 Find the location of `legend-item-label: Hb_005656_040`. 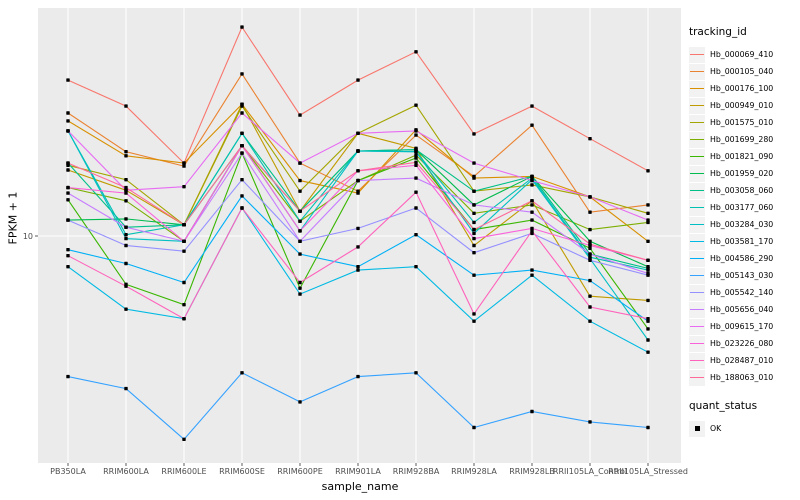

legend-item-label: Hb_005656_040 is located at coordinates (742, 309).